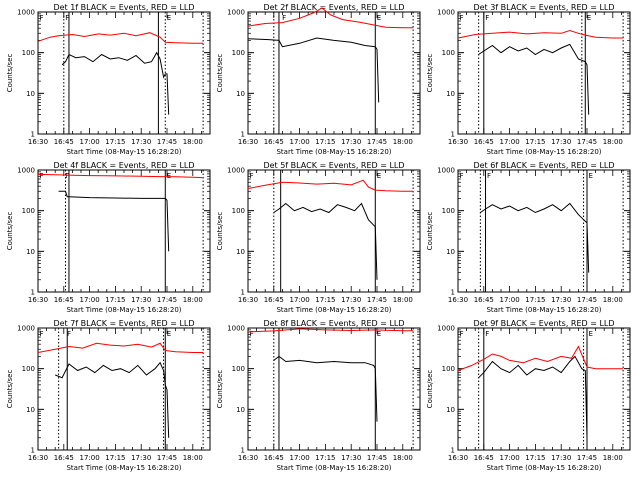 The image size is (640, 480). Describe the element at coordinates (543, 323) in the screenshot. I see `panel-title: Det 9f BLACK = Events, RED = LLD` at that location.